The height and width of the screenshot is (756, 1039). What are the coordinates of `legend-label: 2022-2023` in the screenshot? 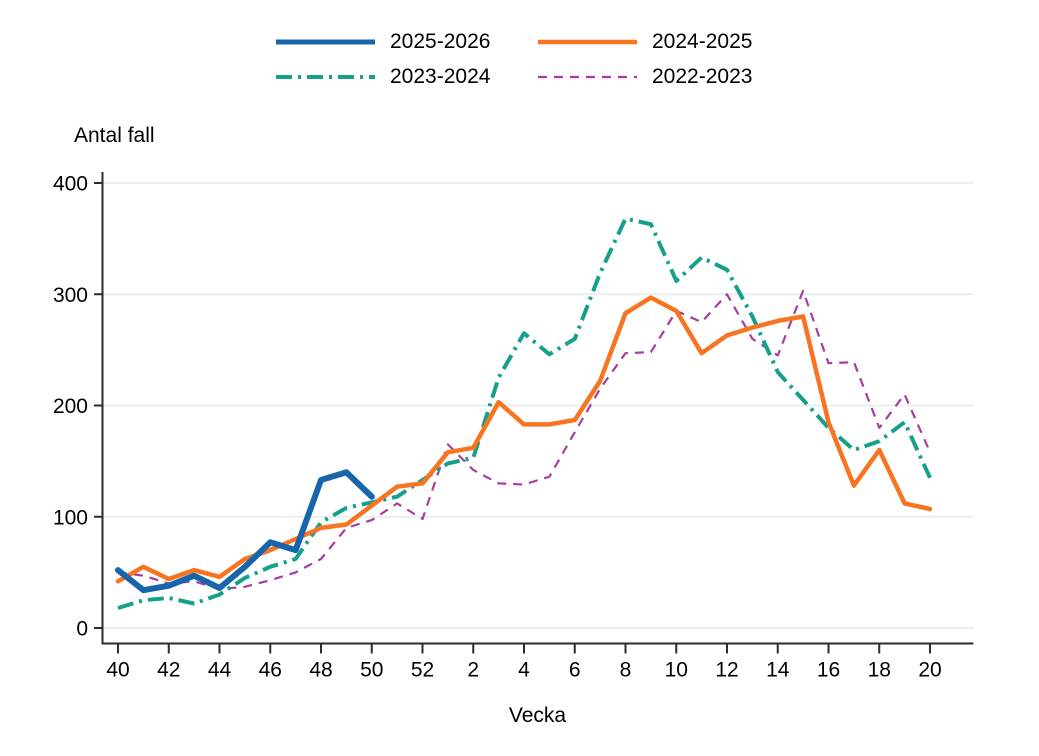 It's located at (702, 76).